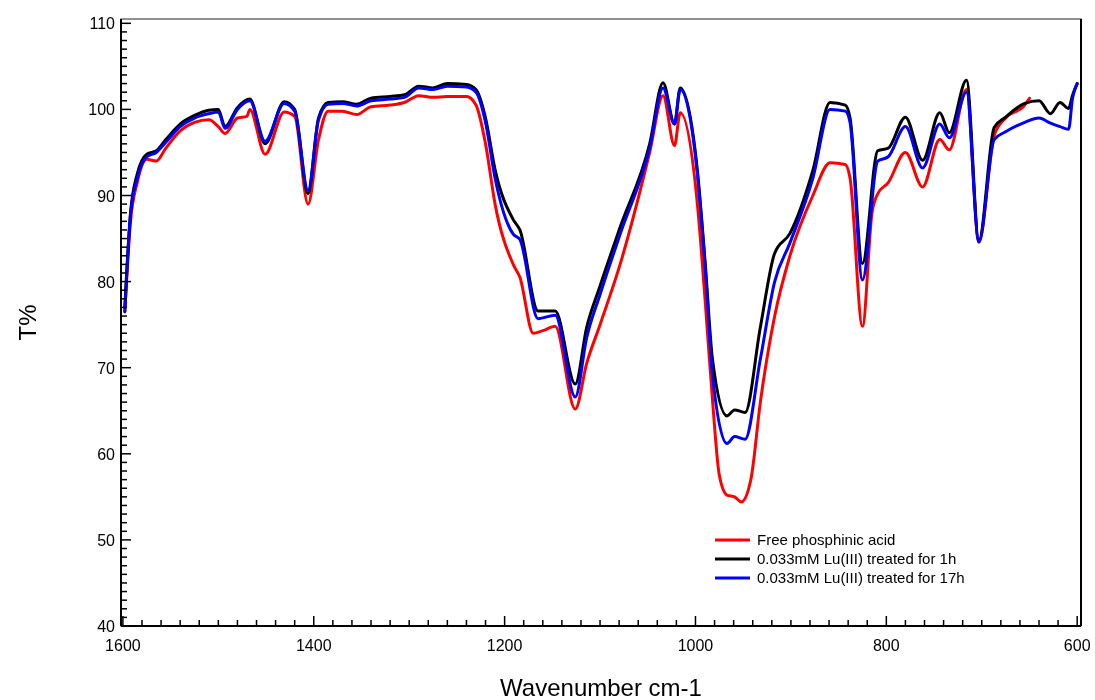 The width and height of the screenshot is (1095, 700). Describe the element at coordinates (1077, 645) in the screenshot. I see `x-tick-label: 600` at that location.